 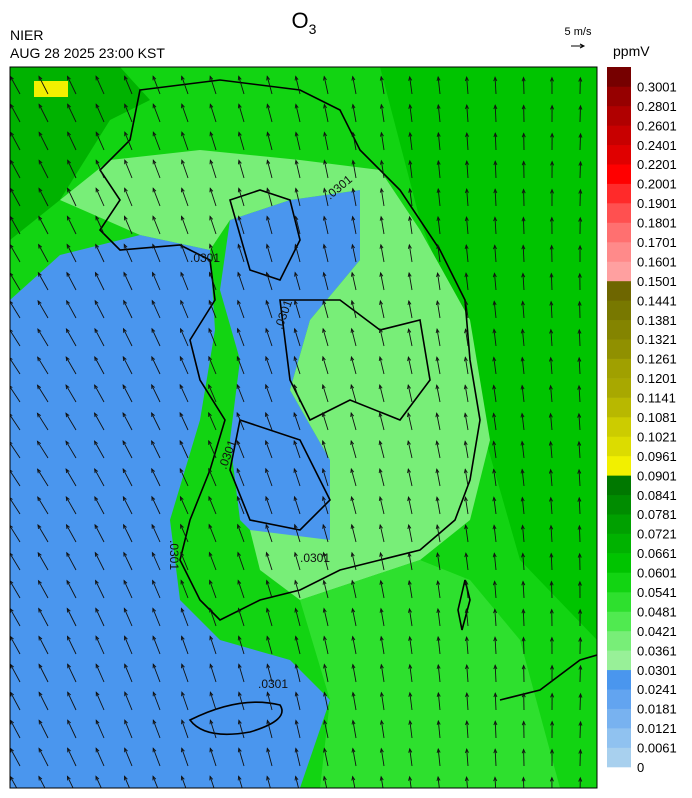 I want to click on colorbar-label: 0.1321, so click(x=657, y=339).